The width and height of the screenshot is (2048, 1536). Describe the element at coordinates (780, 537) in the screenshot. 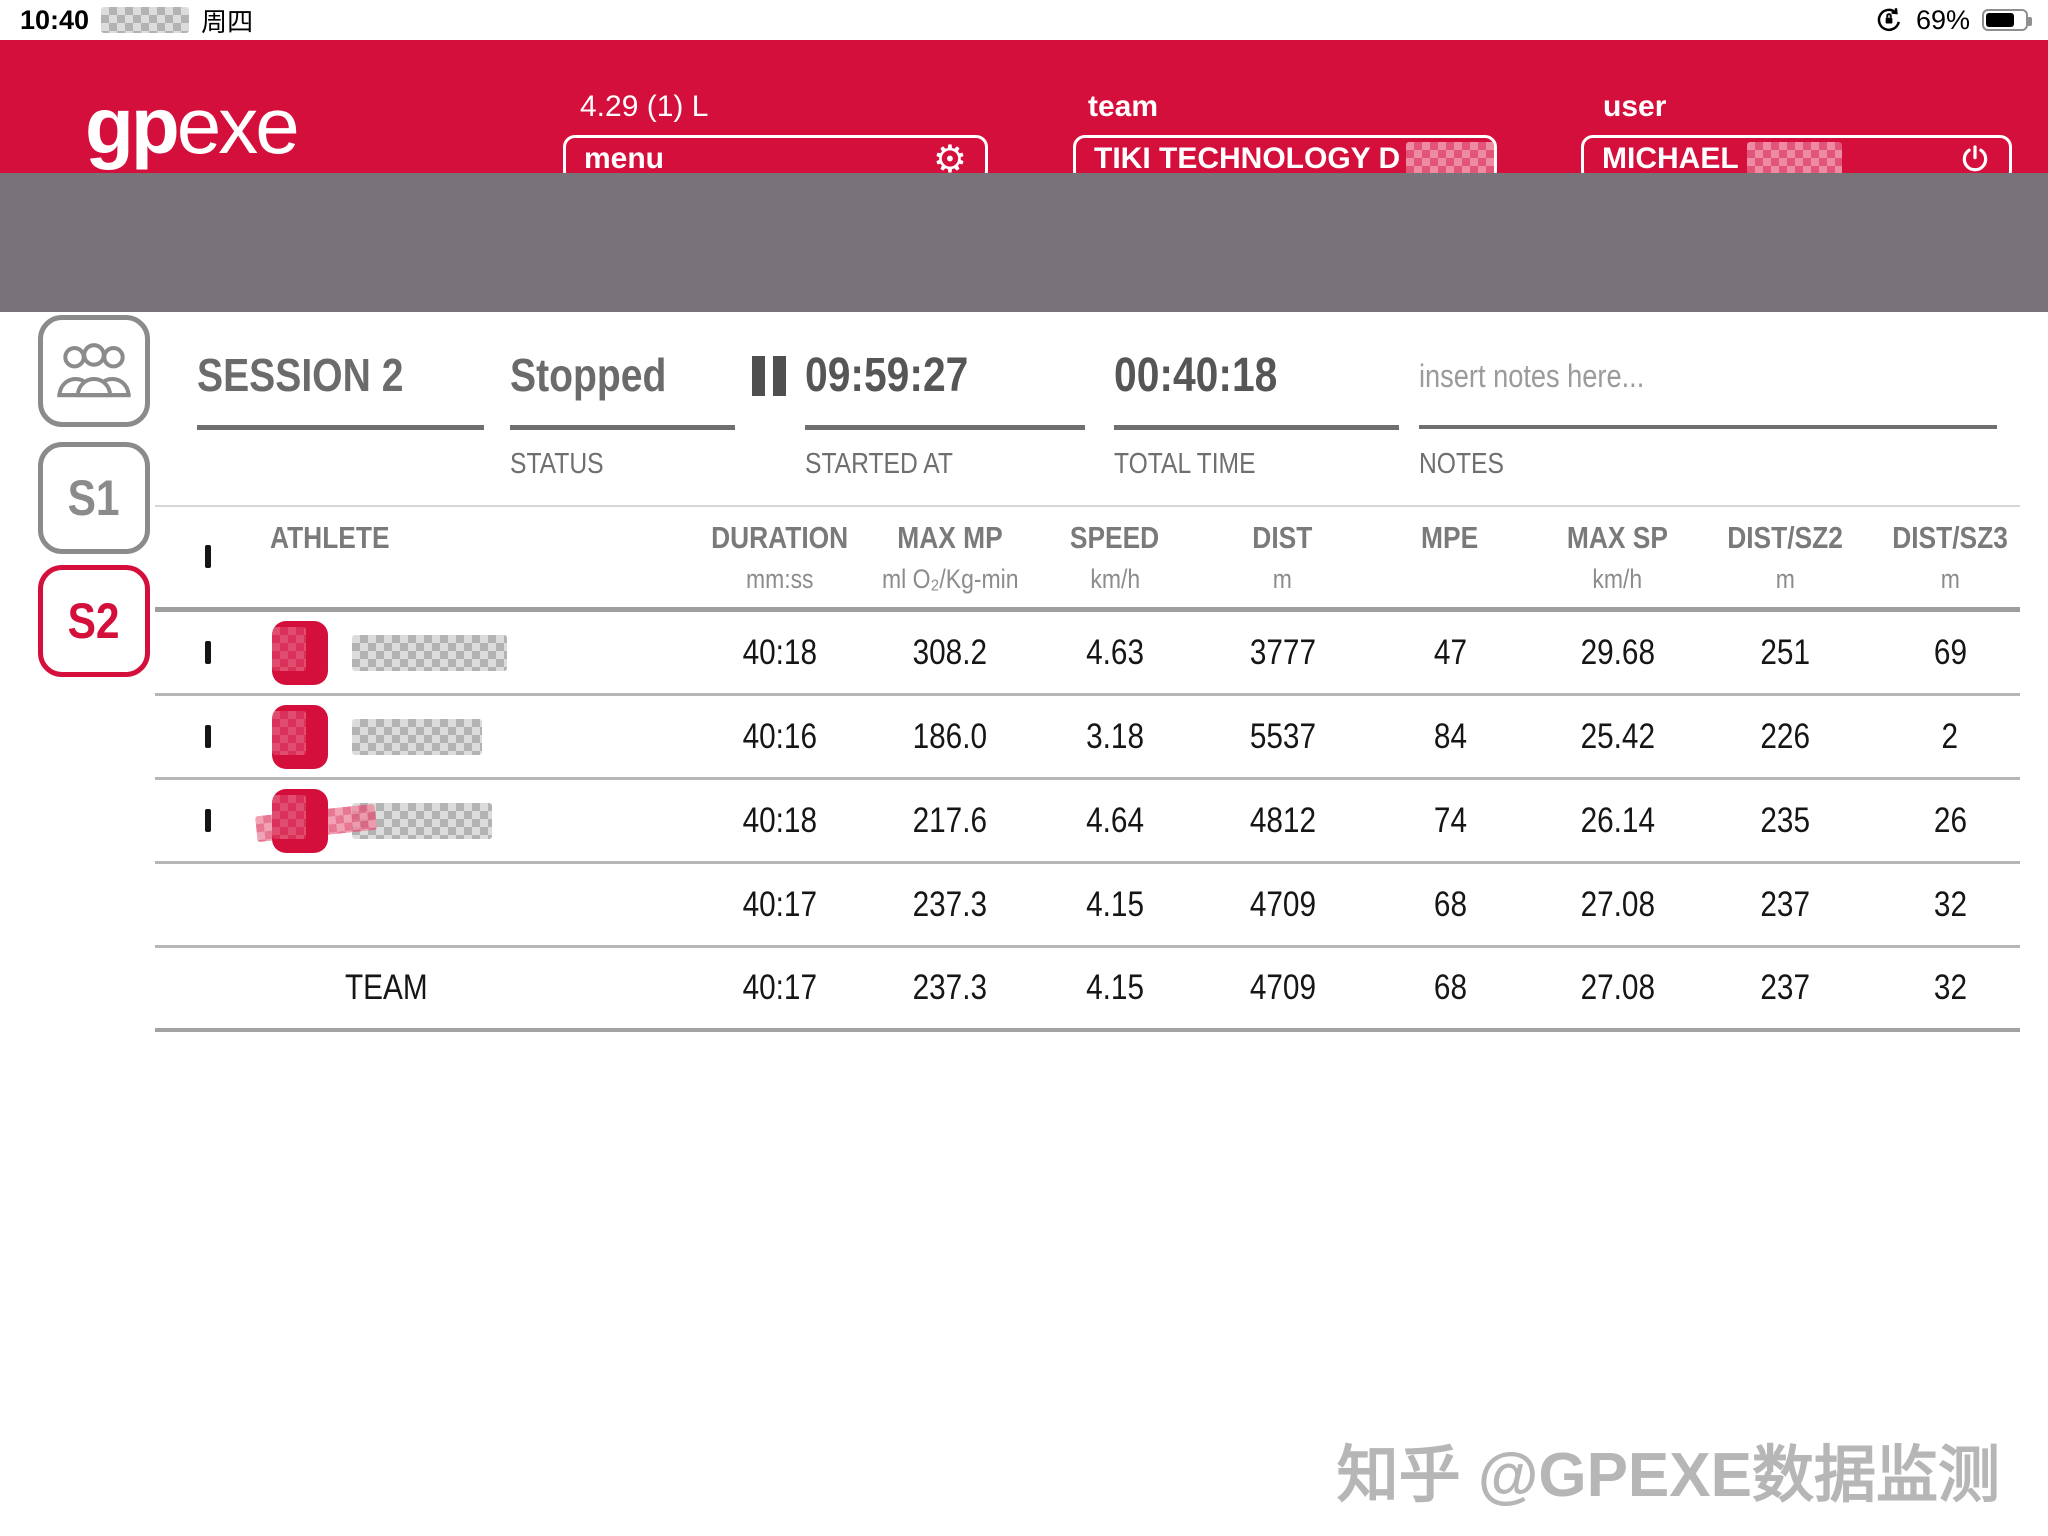

I see `col-duration: DURATION` at that location.